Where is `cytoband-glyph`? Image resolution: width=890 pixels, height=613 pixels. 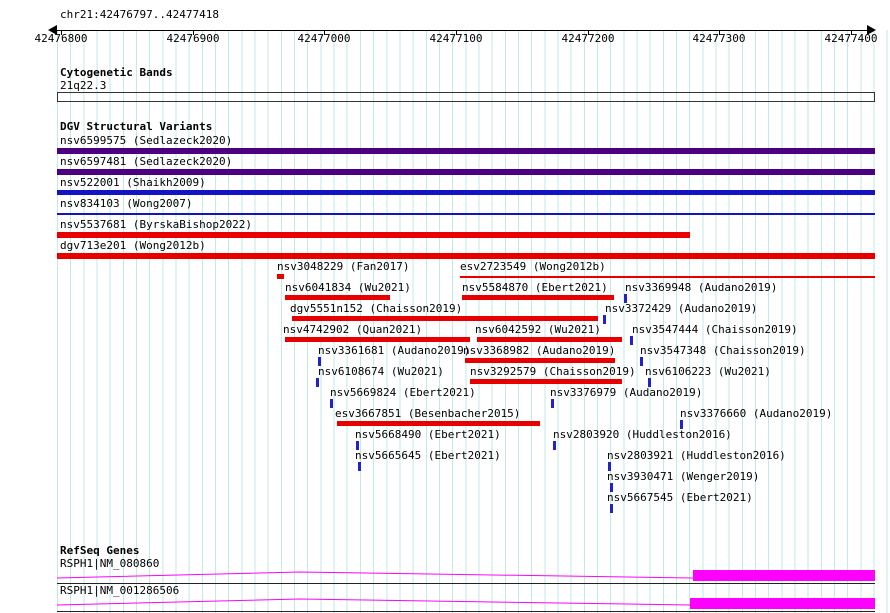
cytoband-glyph is located at coordinates (466, 97).